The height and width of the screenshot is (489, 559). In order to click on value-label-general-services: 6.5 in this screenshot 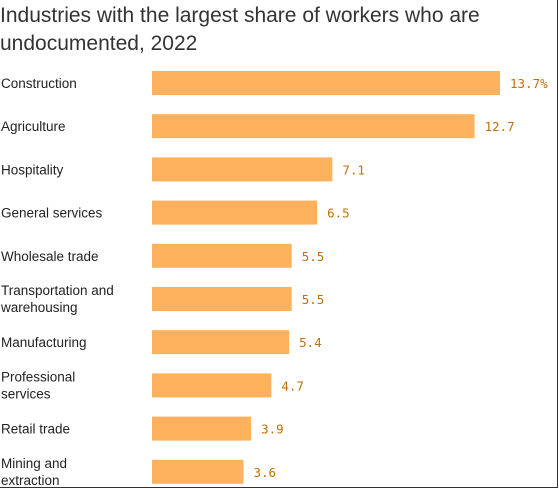, I will do `click(338, 213)`.